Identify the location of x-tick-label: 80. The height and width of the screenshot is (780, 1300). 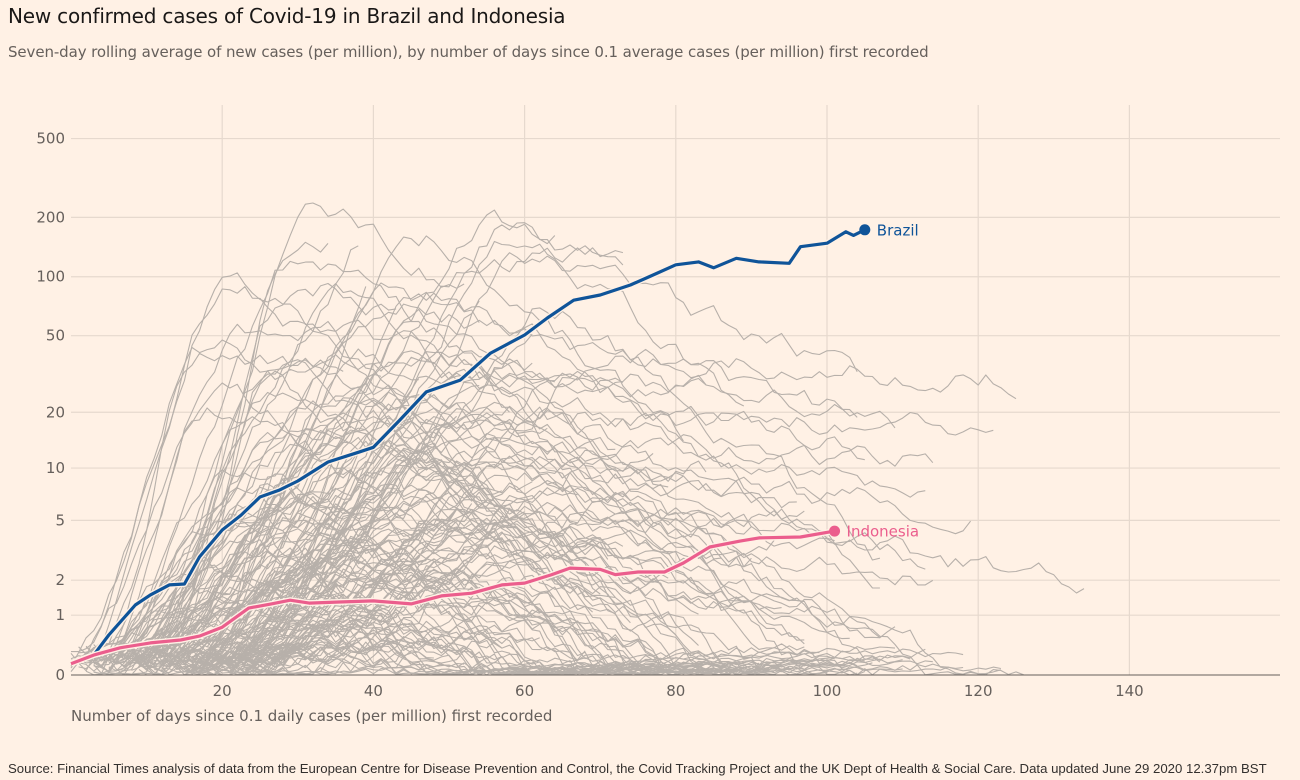
(675, 691).